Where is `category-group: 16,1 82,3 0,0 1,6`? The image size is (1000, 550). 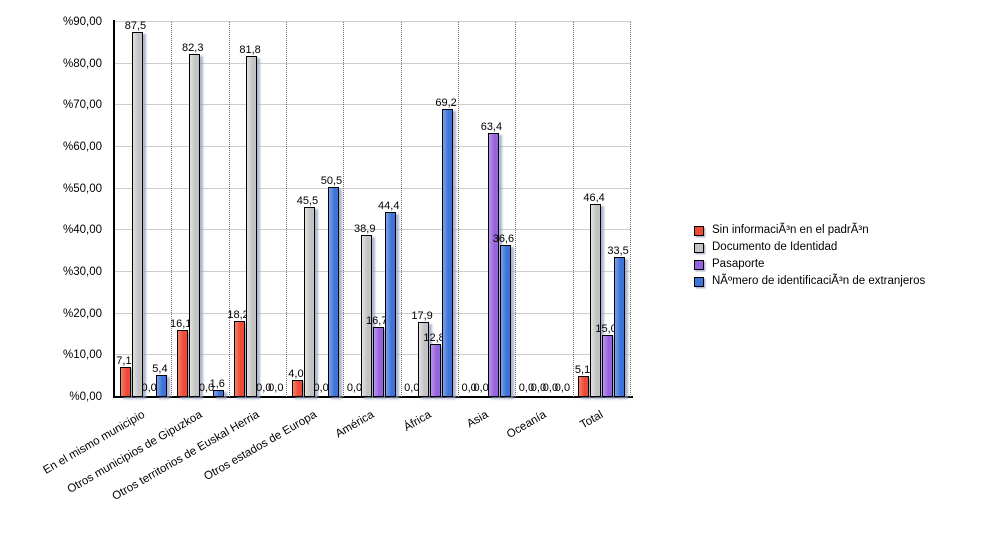 category-group: 16,1 82,3 0,0 1,6 is located at coordinates (200, 209).